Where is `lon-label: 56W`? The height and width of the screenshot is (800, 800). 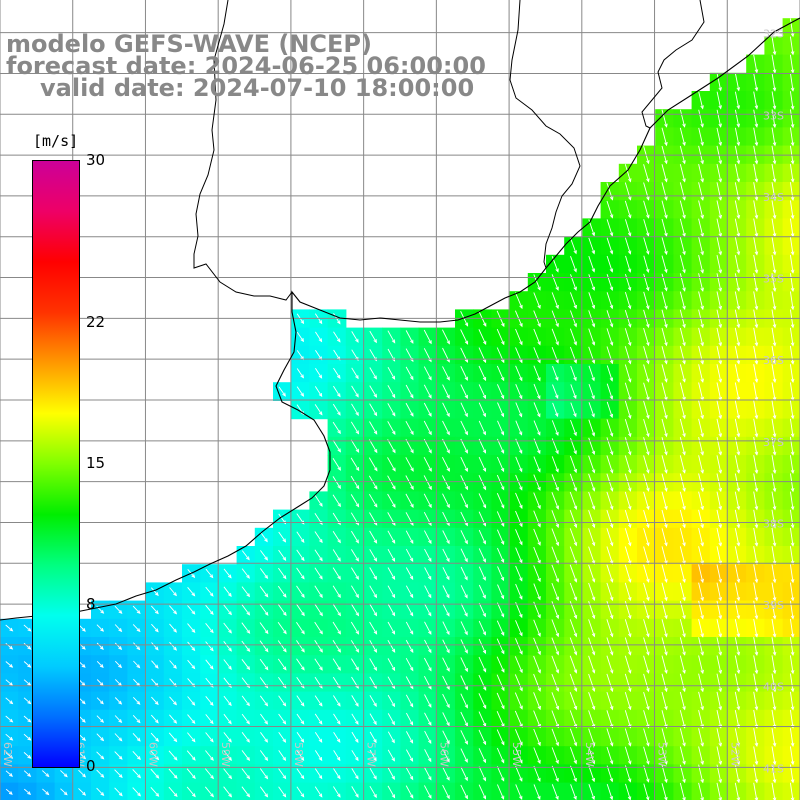 lon-label: 56W is located at coordinates (443, 754).